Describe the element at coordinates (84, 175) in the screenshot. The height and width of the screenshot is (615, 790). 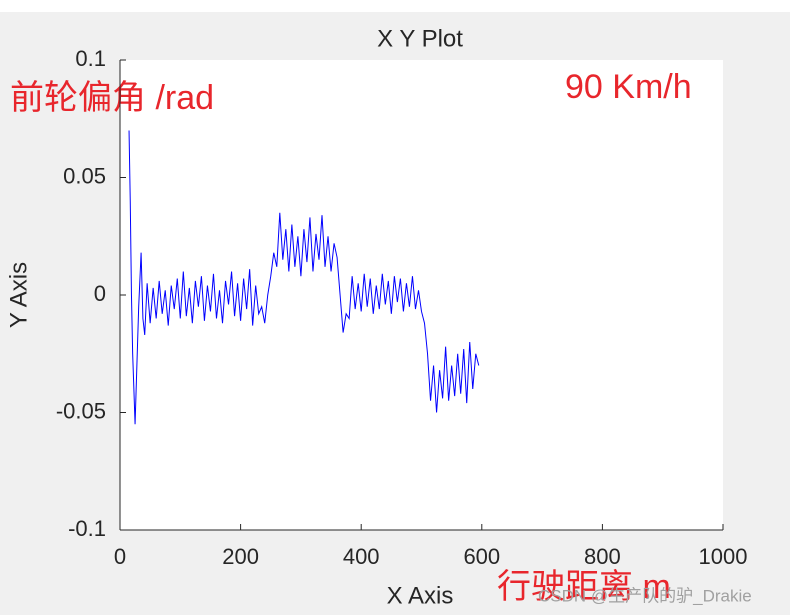
I see `y-tick-label: 0.05` at that location.